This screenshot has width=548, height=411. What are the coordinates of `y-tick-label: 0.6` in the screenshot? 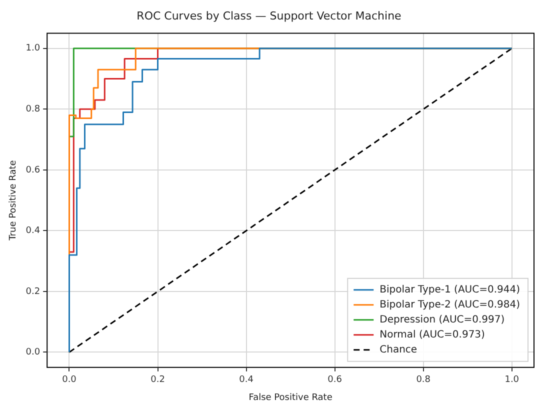 It's located at (33, 170).